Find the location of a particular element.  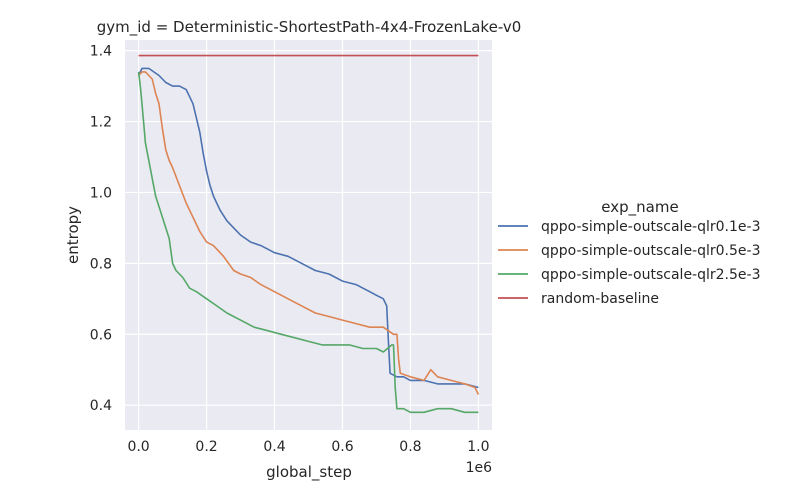

x-tick-label: 0.4 is located at coordinates (274, 447).